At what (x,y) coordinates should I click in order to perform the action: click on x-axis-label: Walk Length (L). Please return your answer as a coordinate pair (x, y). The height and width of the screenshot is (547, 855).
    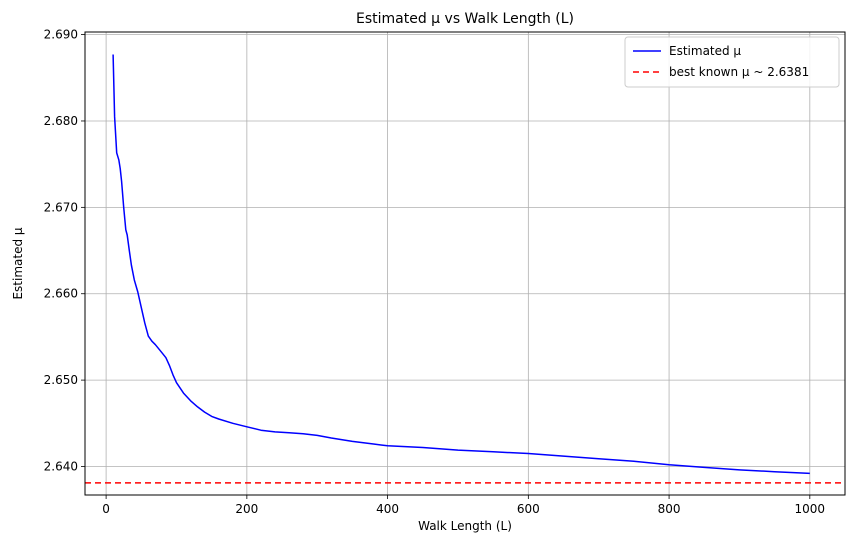
    Looking at the image, I should click on (465, 526).